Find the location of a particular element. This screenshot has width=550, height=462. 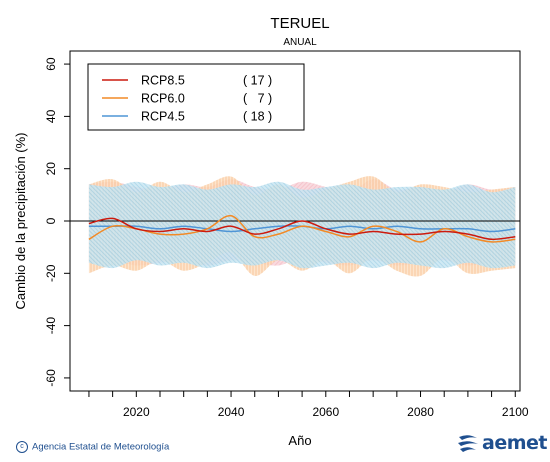

y-tick-label: -20 is located at coordinates (51, 273).